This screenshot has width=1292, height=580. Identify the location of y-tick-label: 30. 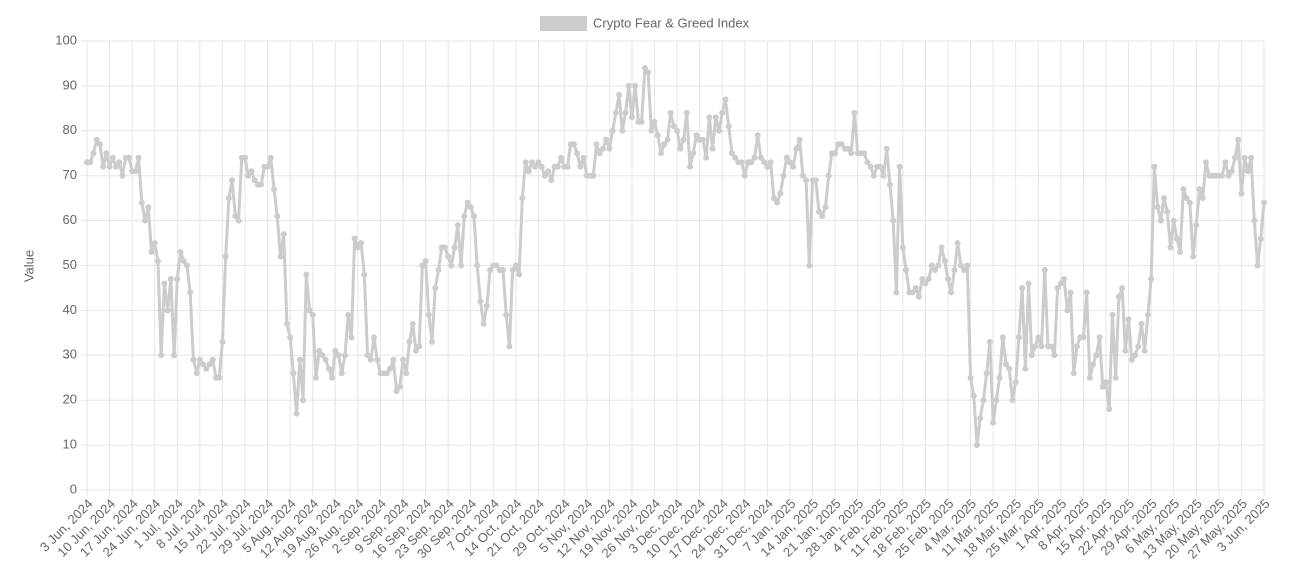
(70, 354).